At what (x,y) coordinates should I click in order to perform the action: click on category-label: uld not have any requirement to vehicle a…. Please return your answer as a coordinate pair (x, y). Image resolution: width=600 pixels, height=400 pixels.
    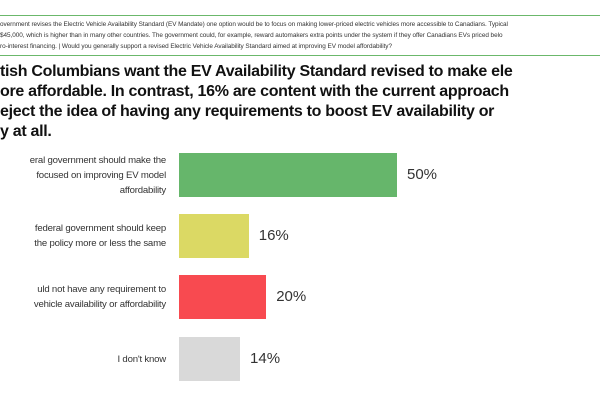
    Looking at the image, I should click on (83, 297).